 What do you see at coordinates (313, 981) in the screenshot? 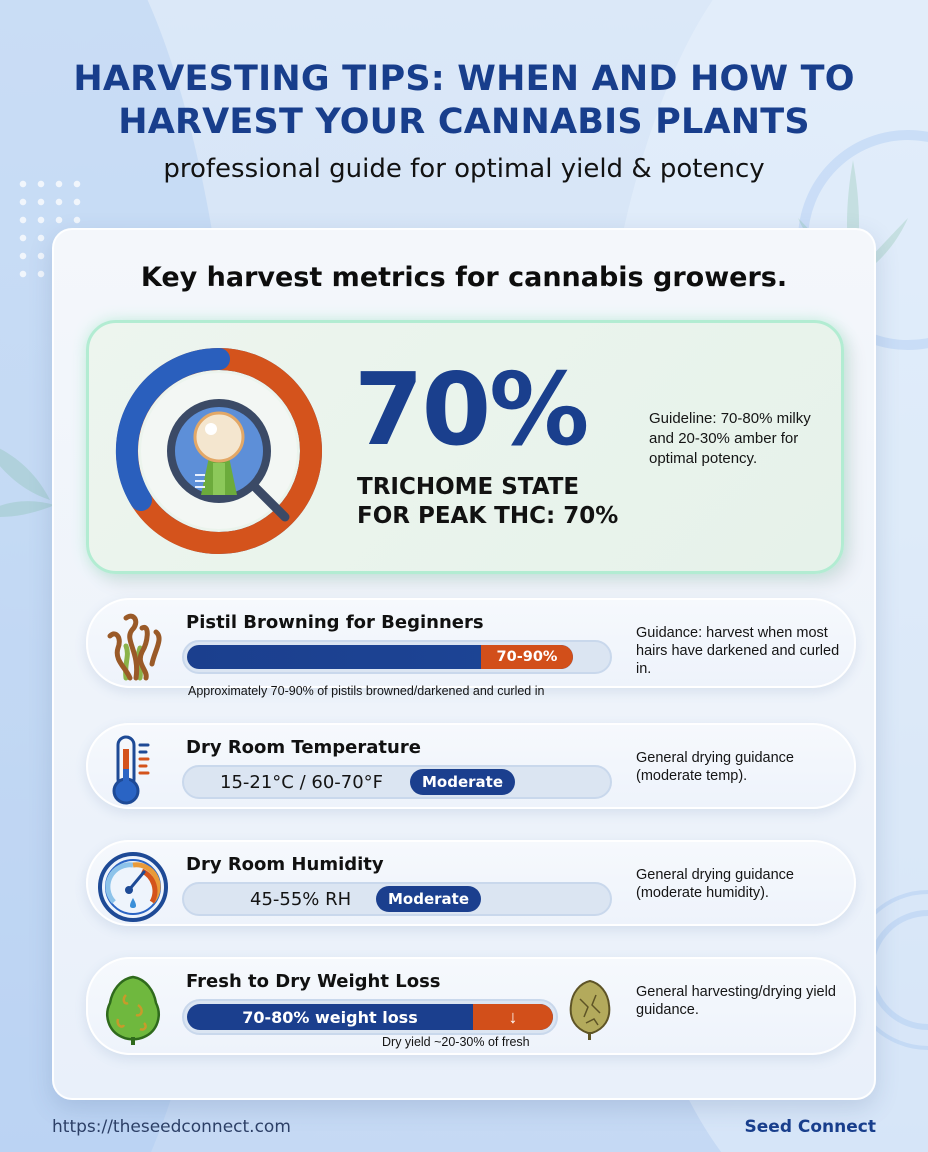
I see `metric-title: Fresh to Dry Weight Loss` at bounding box center [313, 981].